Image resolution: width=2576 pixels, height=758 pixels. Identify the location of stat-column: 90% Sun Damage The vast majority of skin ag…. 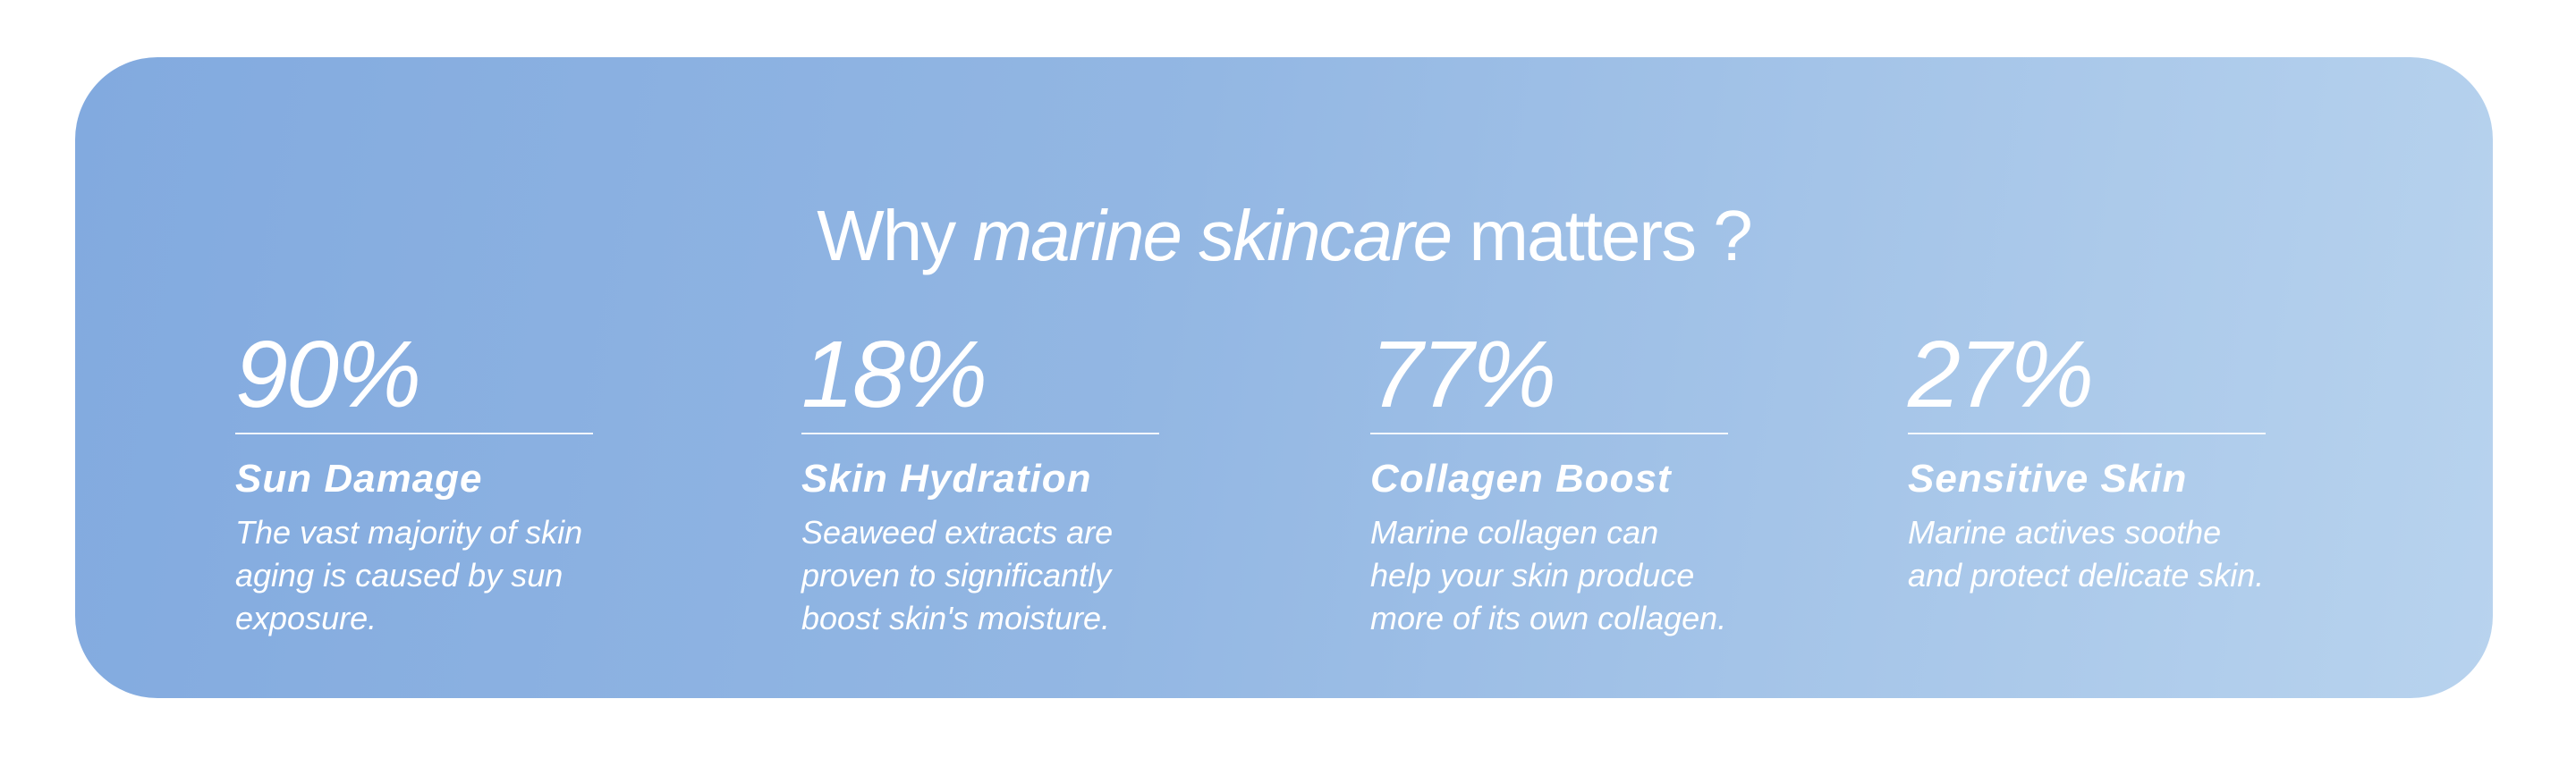
(445, 482).